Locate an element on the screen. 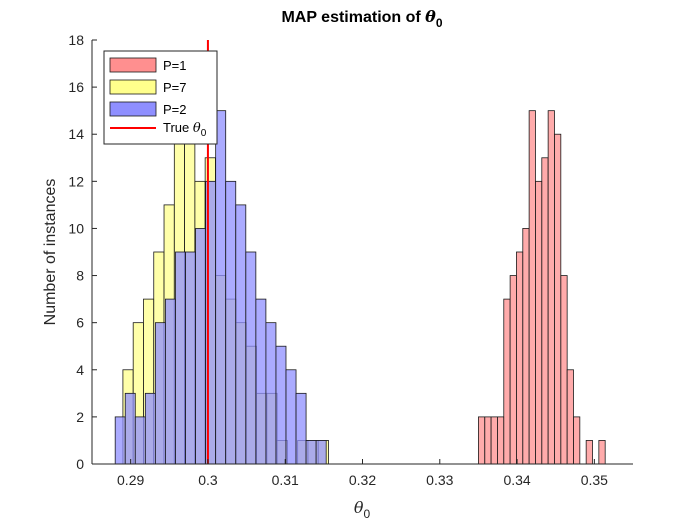 The height and width of the screenshot is (525, 700). histogram-bar-s0-b15 is located at coordinates (577, 440).